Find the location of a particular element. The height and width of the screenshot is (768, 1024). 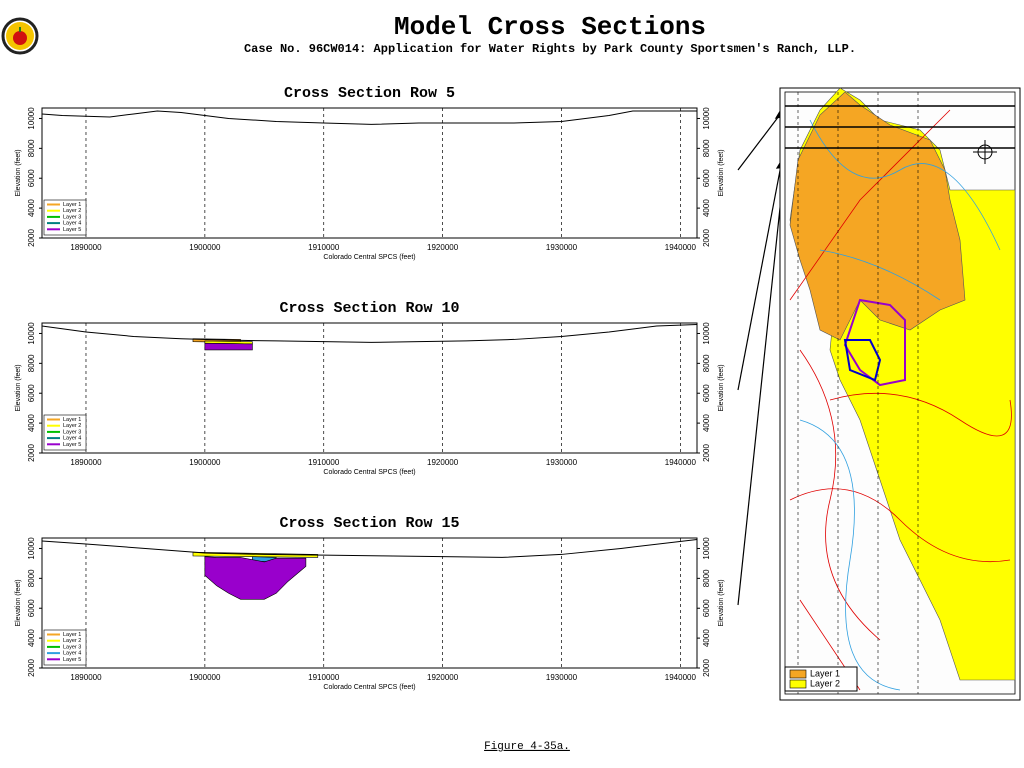

logo is located at coordinates (20, 36).